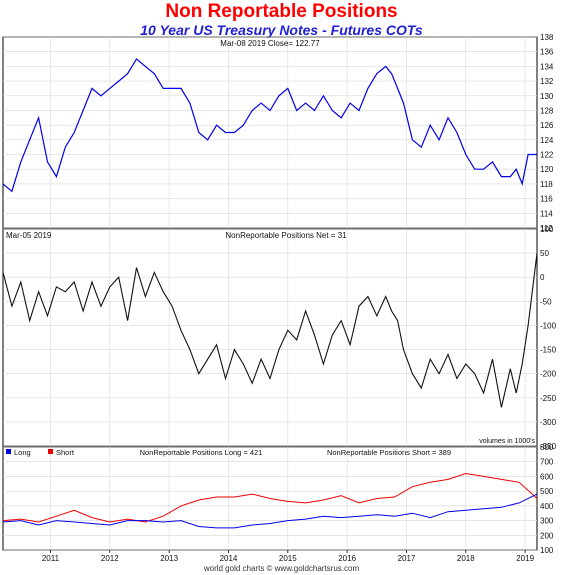  What do you see at coordinates (546, 301) in the screenshot?
I see `y-tick-label: -50` at bounding box center [546, 301].